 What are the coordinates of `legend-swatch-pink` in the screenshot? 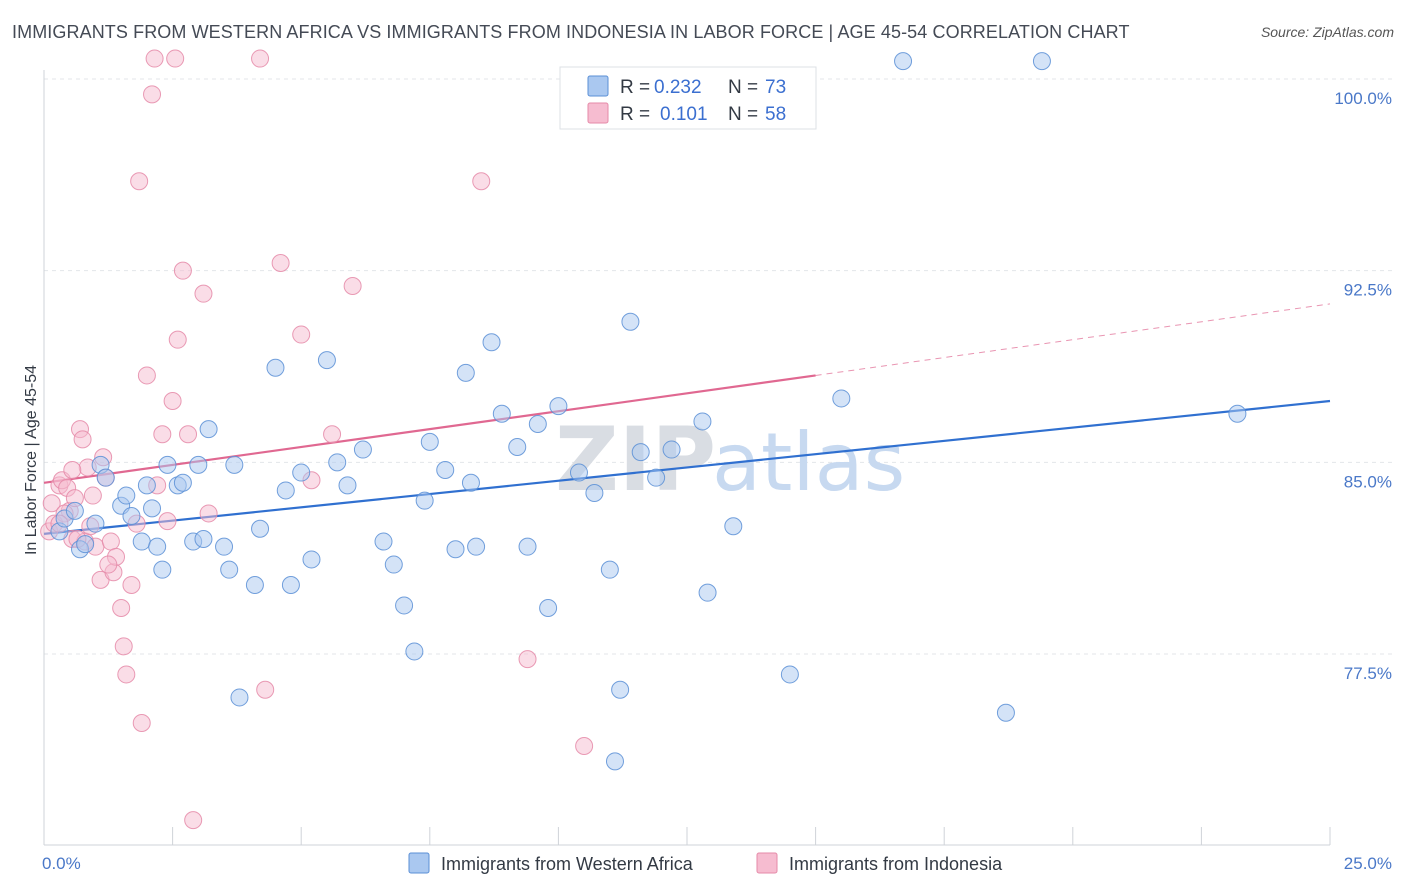 It's located at (598, 113).